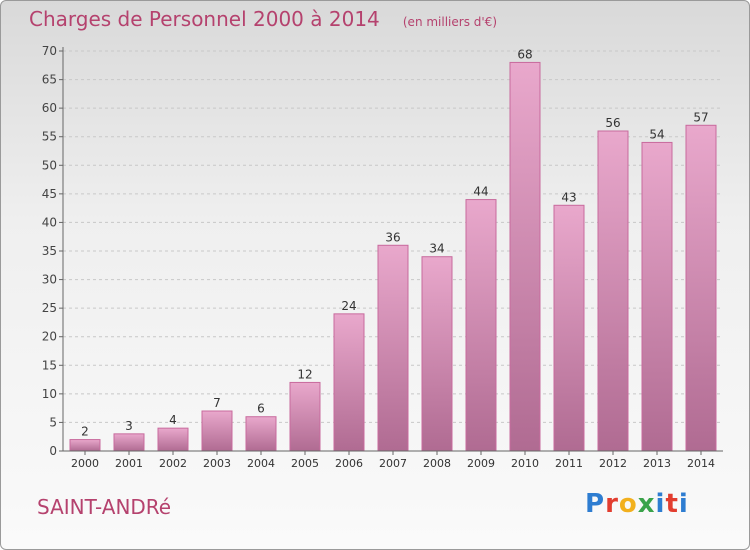  Describe the element at coordinates (480, 192) in the screenshot. I see `data-label: 44` at that location.